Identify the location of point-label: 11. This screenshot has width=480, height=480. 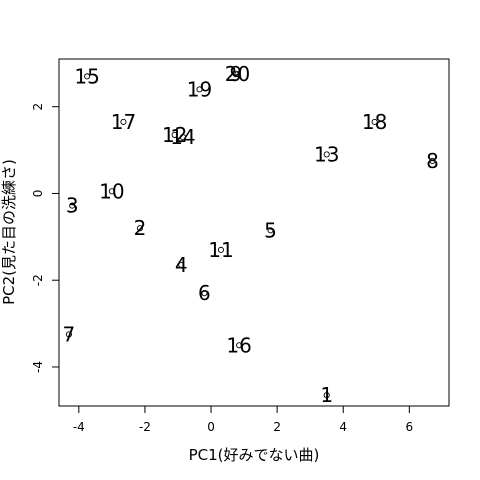
(220, 250).